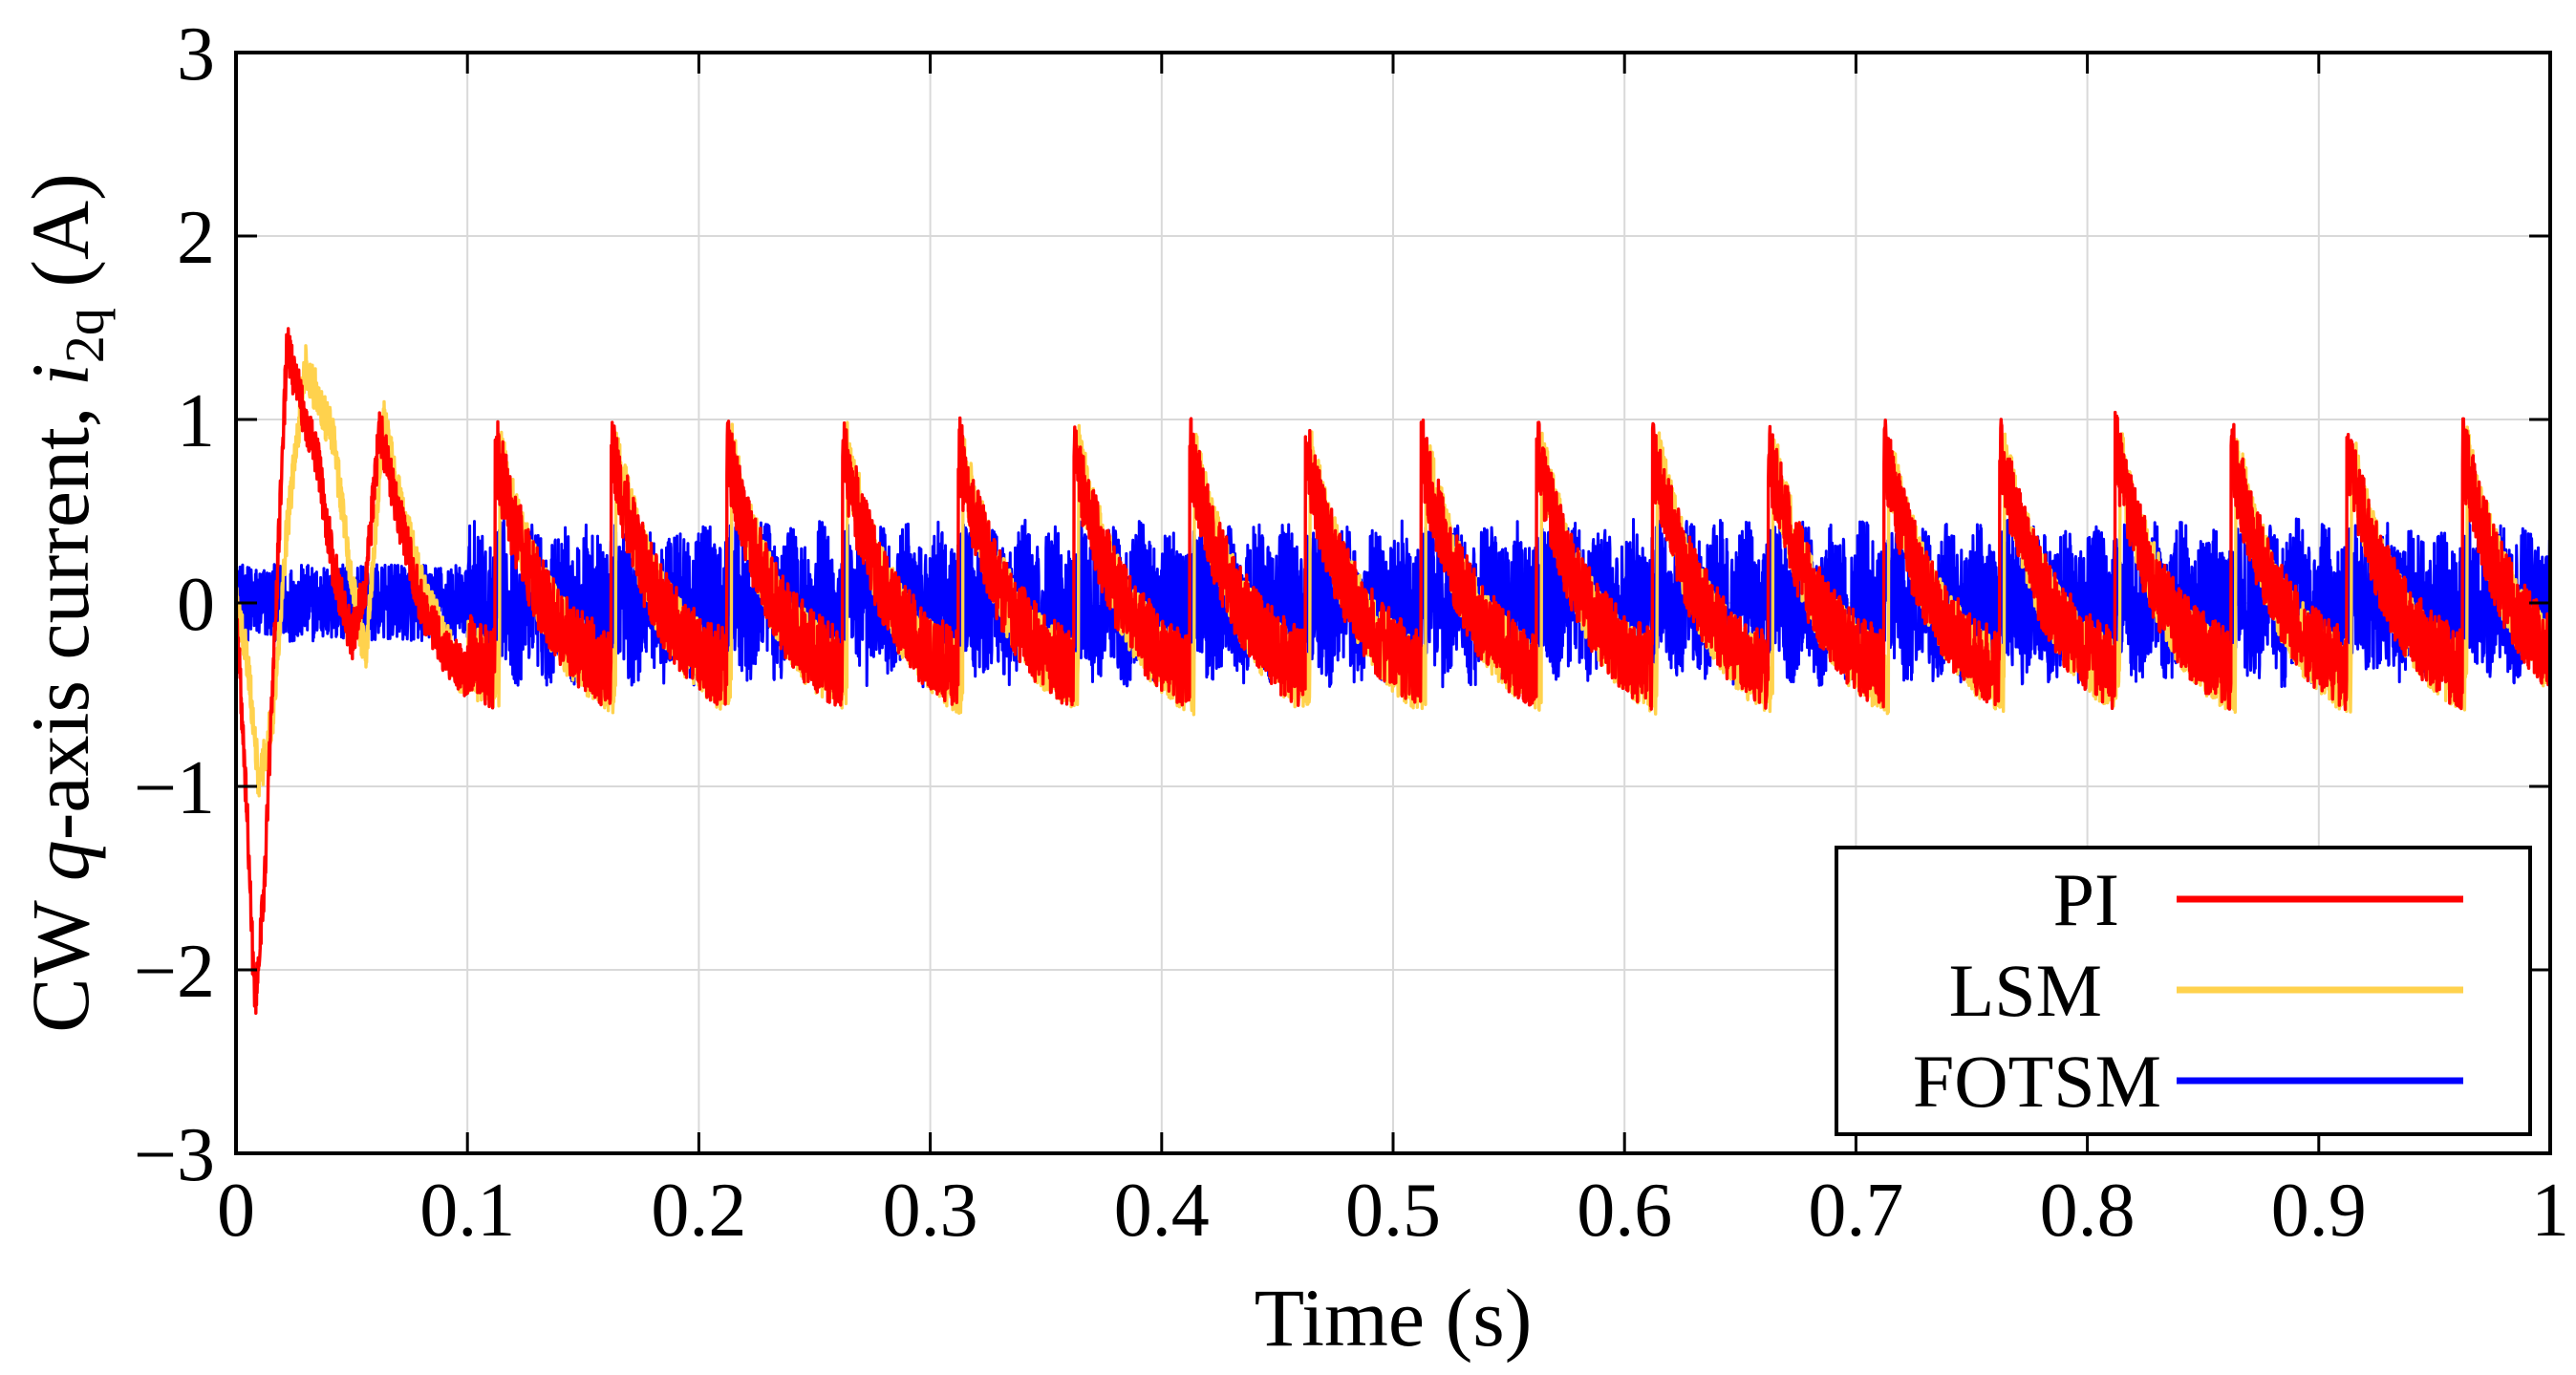 Image resolution: width=2576 pixels, height=1375 pixels. Describe the element at coordinates (60, 860) in the screenshot. I see `y-axis-title-q: q` at that location.